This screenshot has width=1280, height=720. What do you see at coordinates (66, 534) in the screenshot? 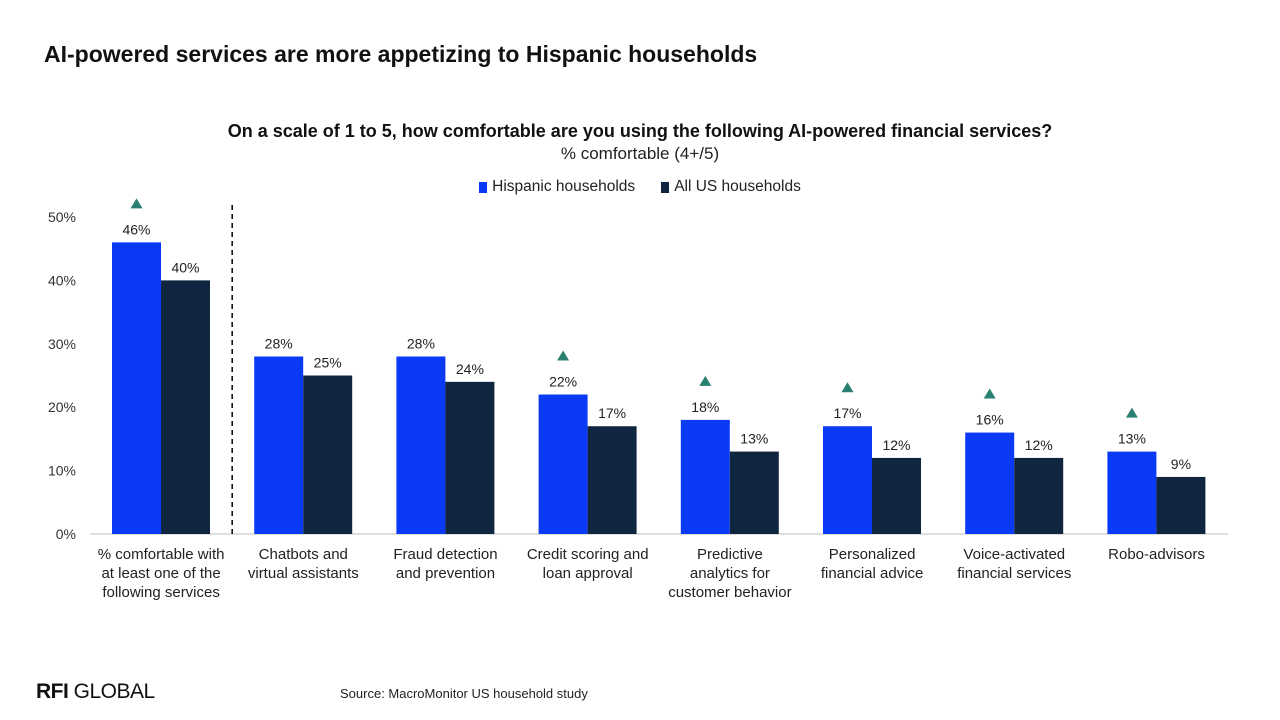
I see `y-tick-label: 0%` at bounding box center [66, 534].